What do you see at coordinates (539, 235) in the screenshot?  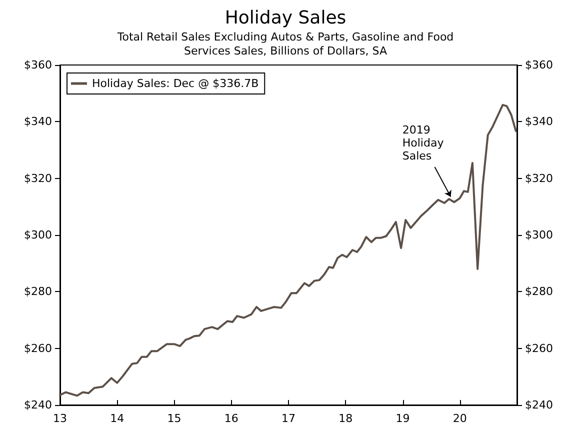 I see `y2-tick-label: $300` at bounding box center [539, 235].